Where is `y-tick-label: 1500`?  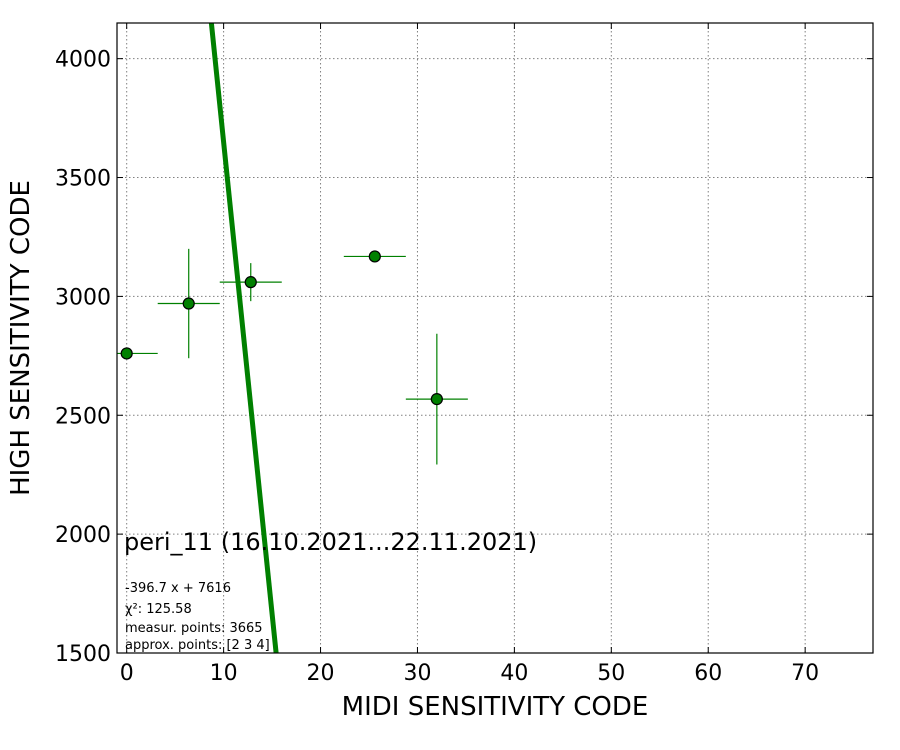
y-tick-label: 1500 is located at coordinates (83, 654).